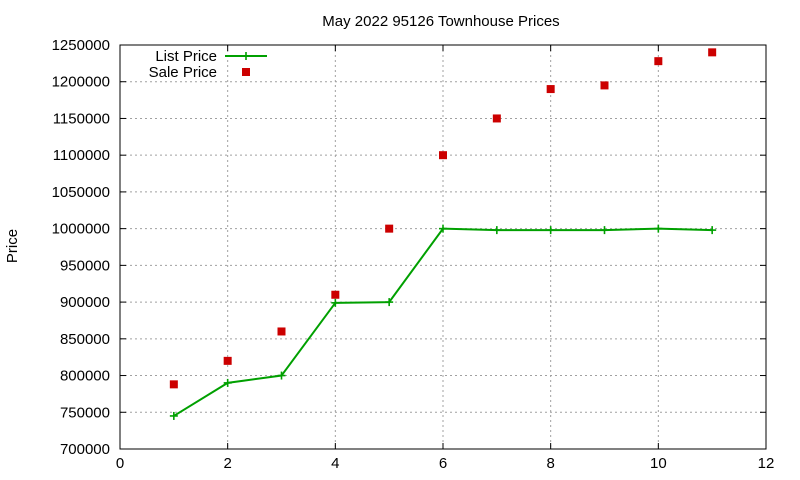  I want to click on legend-label-list-price: List Price, so click(186, 56).